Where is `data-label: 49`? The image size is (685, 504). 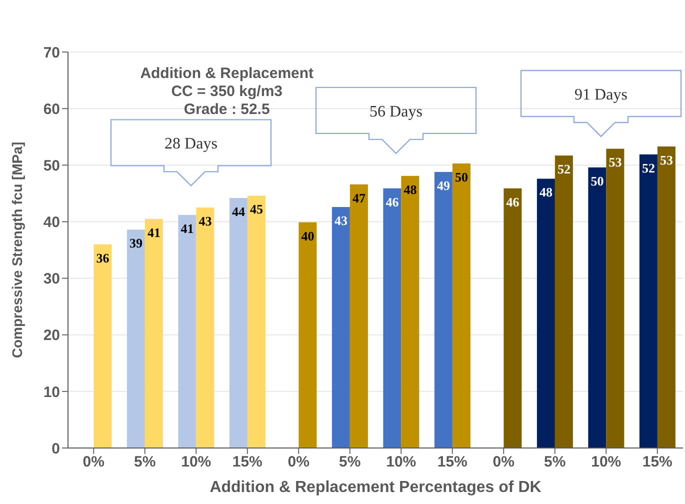 data-label: 49 is located at coordinates (443, 185).